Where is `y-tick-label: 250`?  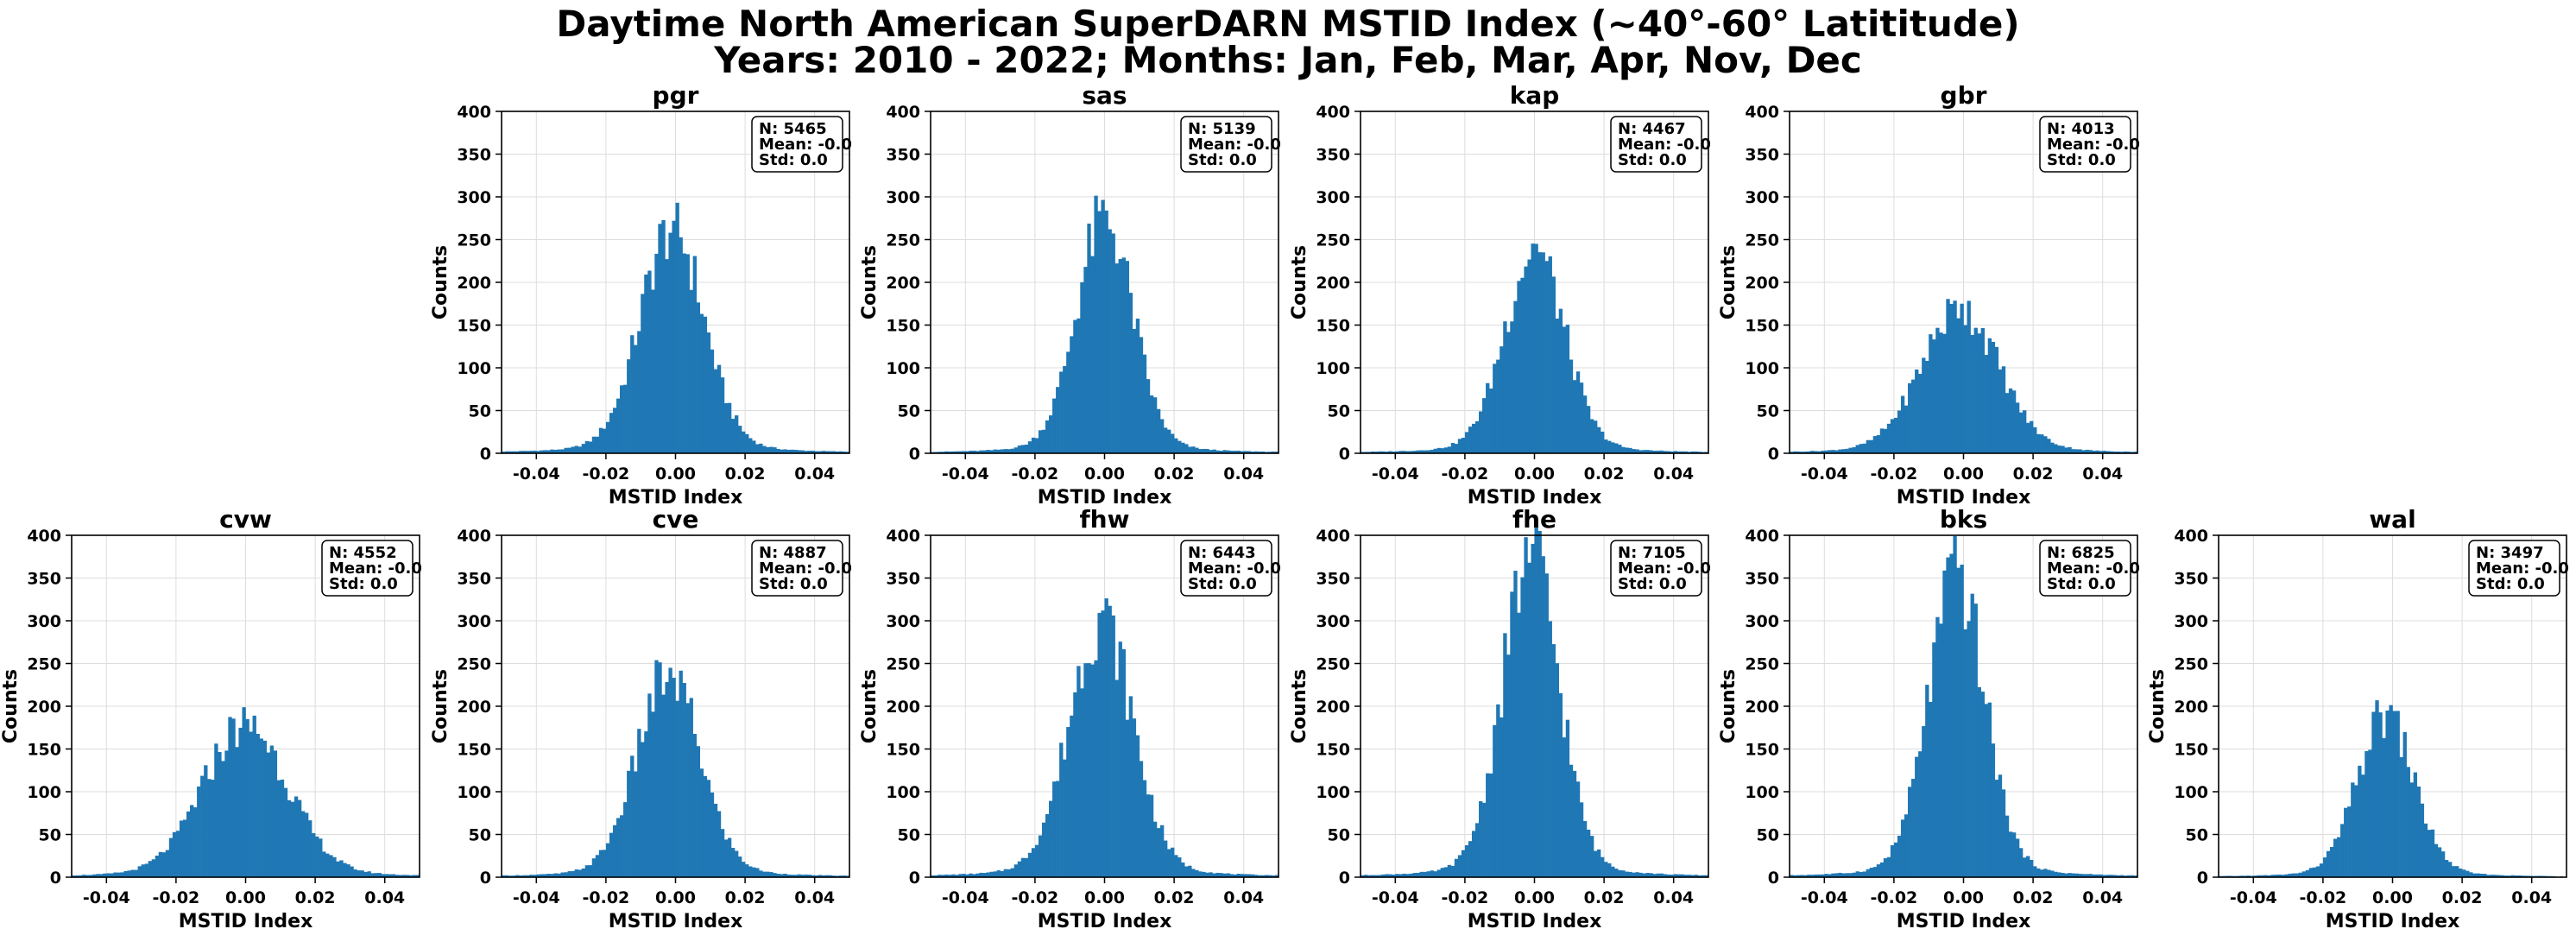
y-tick-label: 250 is located at coordinates (903, 664).